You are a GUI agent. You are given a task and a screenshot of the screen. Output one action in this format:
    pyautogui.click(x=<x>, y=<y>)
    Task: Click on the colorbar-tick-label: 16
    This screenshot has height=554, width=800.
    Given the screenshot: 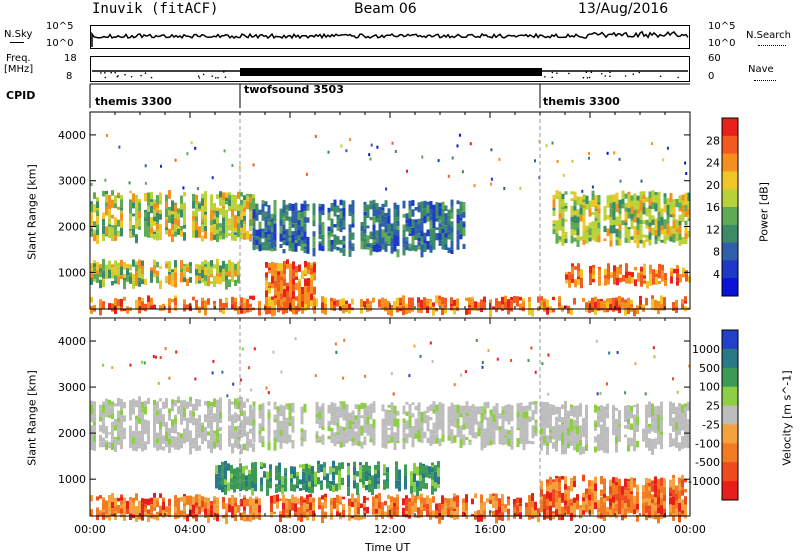 What is the action you would take?
    pyautogui.click(x=713, y=207)
    